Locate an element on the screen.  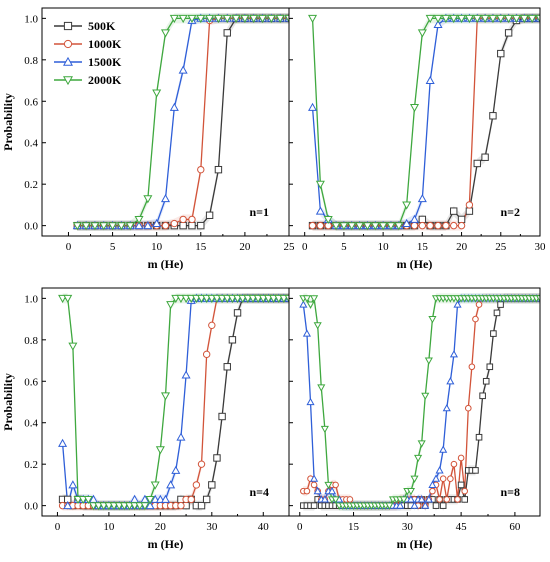
x-tick-label: 60 is located at coordinates (515, 527).